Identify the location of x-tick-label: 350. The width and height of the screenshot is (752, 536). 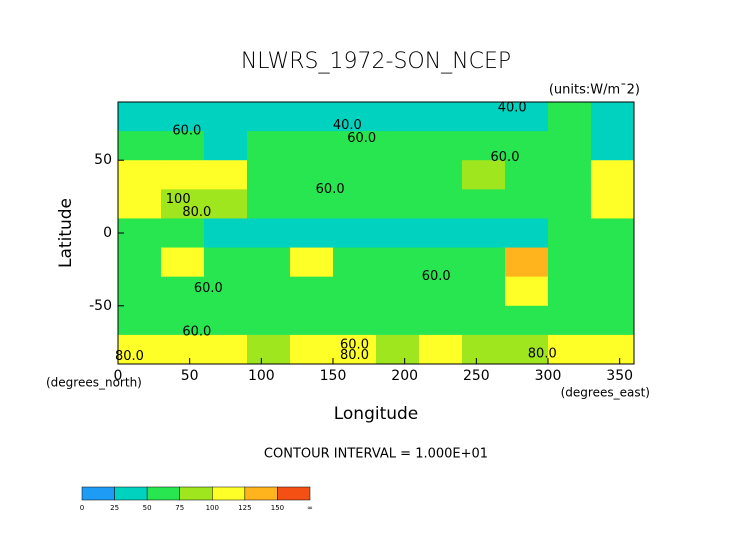
(619, 376).